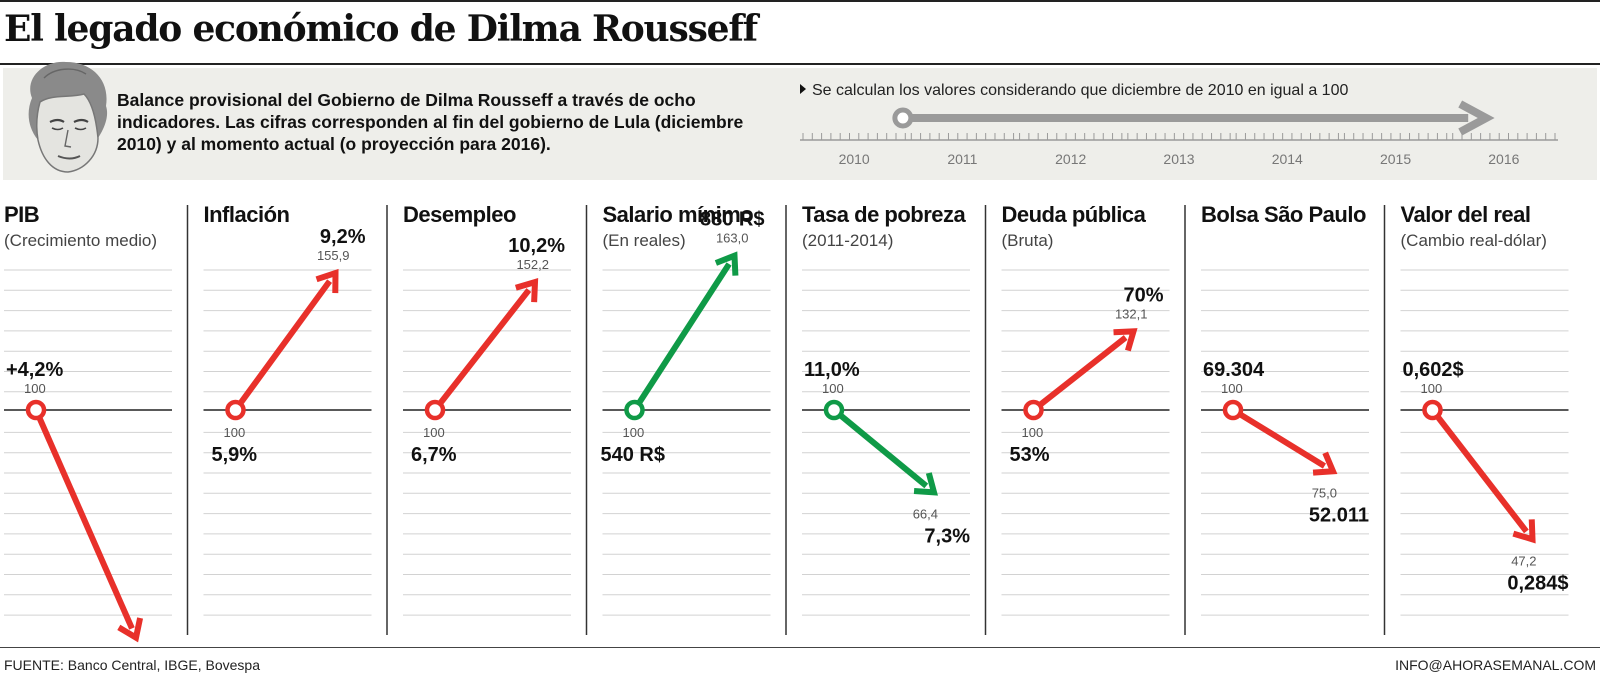  Describe the element at coordinates (478, 418) in the screenshot. I see `indicator-panel: Desempleo 100 6,7% 10,2%152,2` at that location.